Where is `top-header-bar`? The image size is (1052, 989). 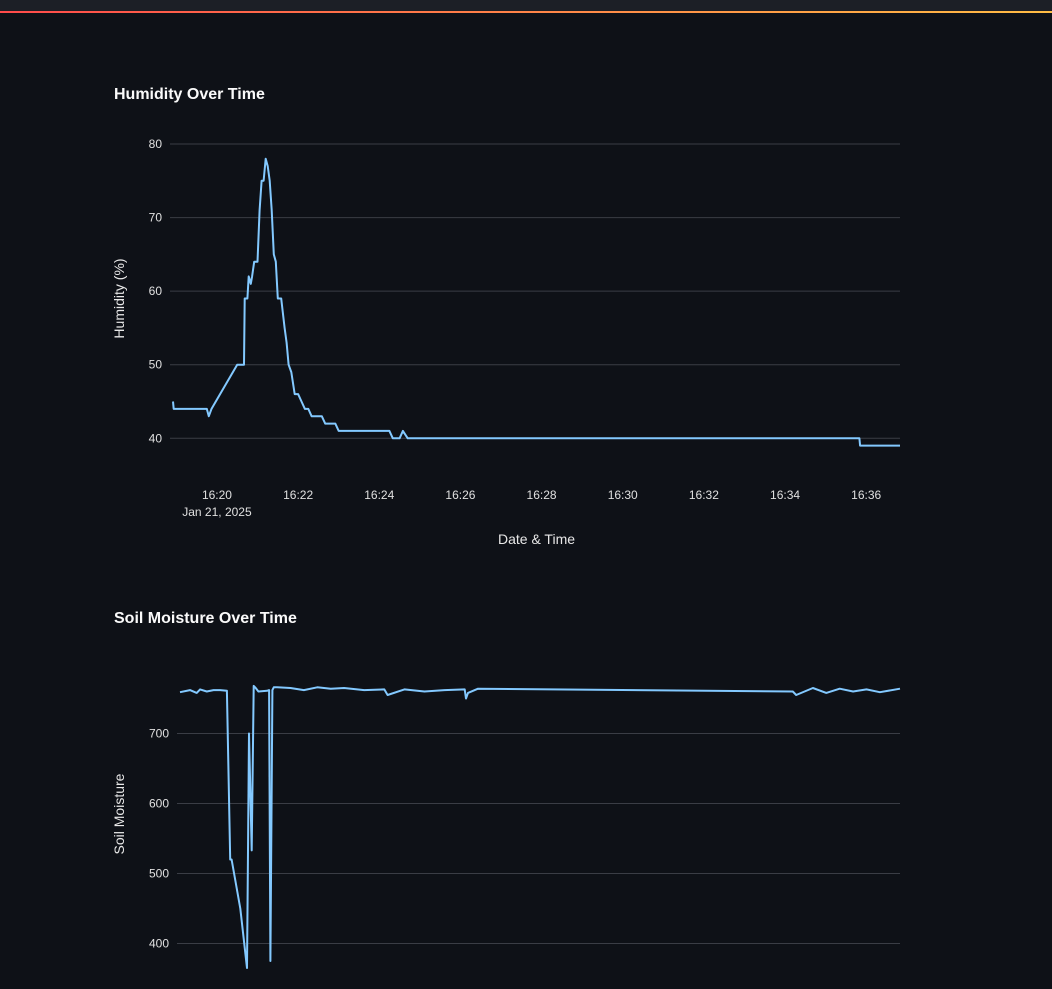 top-header-bar is located at coordinates (526, 6).